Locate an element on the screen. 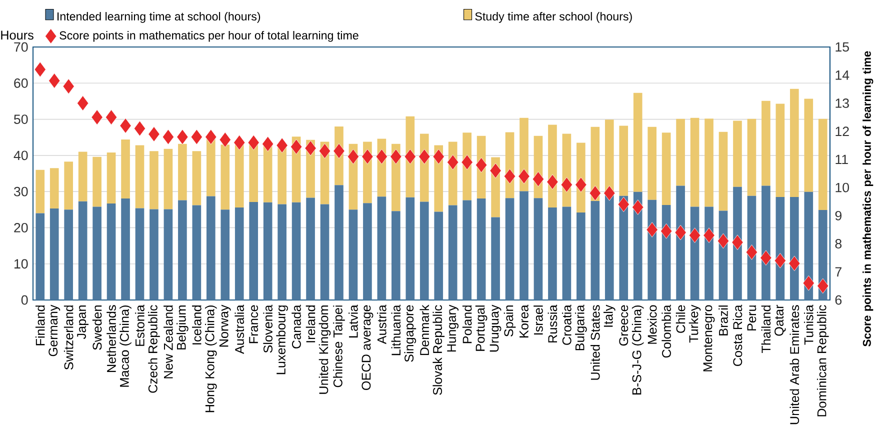  x-tick-label: Qatar is located at coordinates (780, 320).